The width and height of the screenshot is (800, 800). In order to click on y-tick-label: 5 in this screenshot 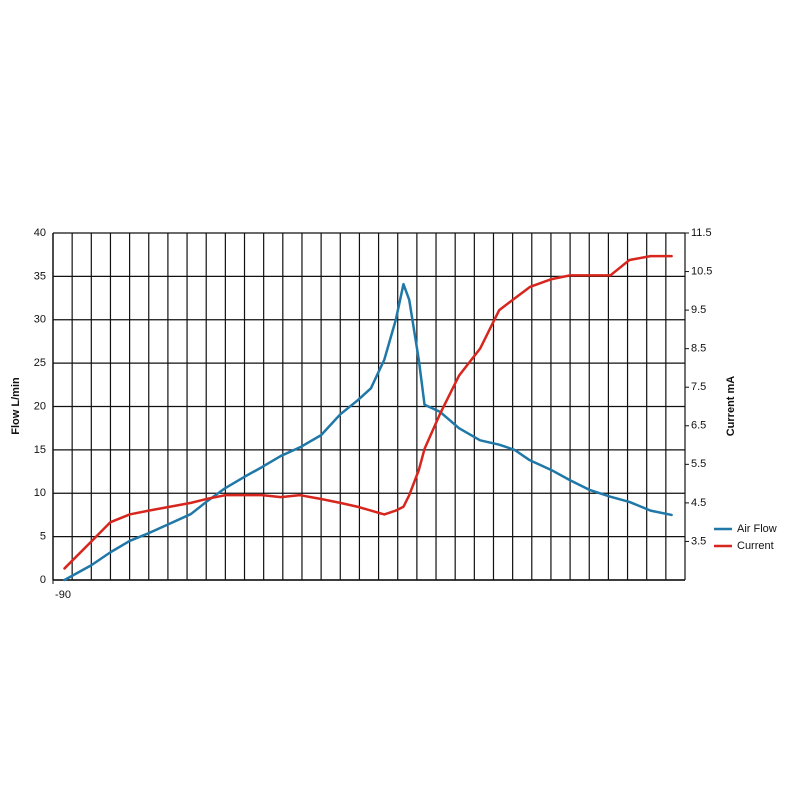, I will do `click(43, 537)`.